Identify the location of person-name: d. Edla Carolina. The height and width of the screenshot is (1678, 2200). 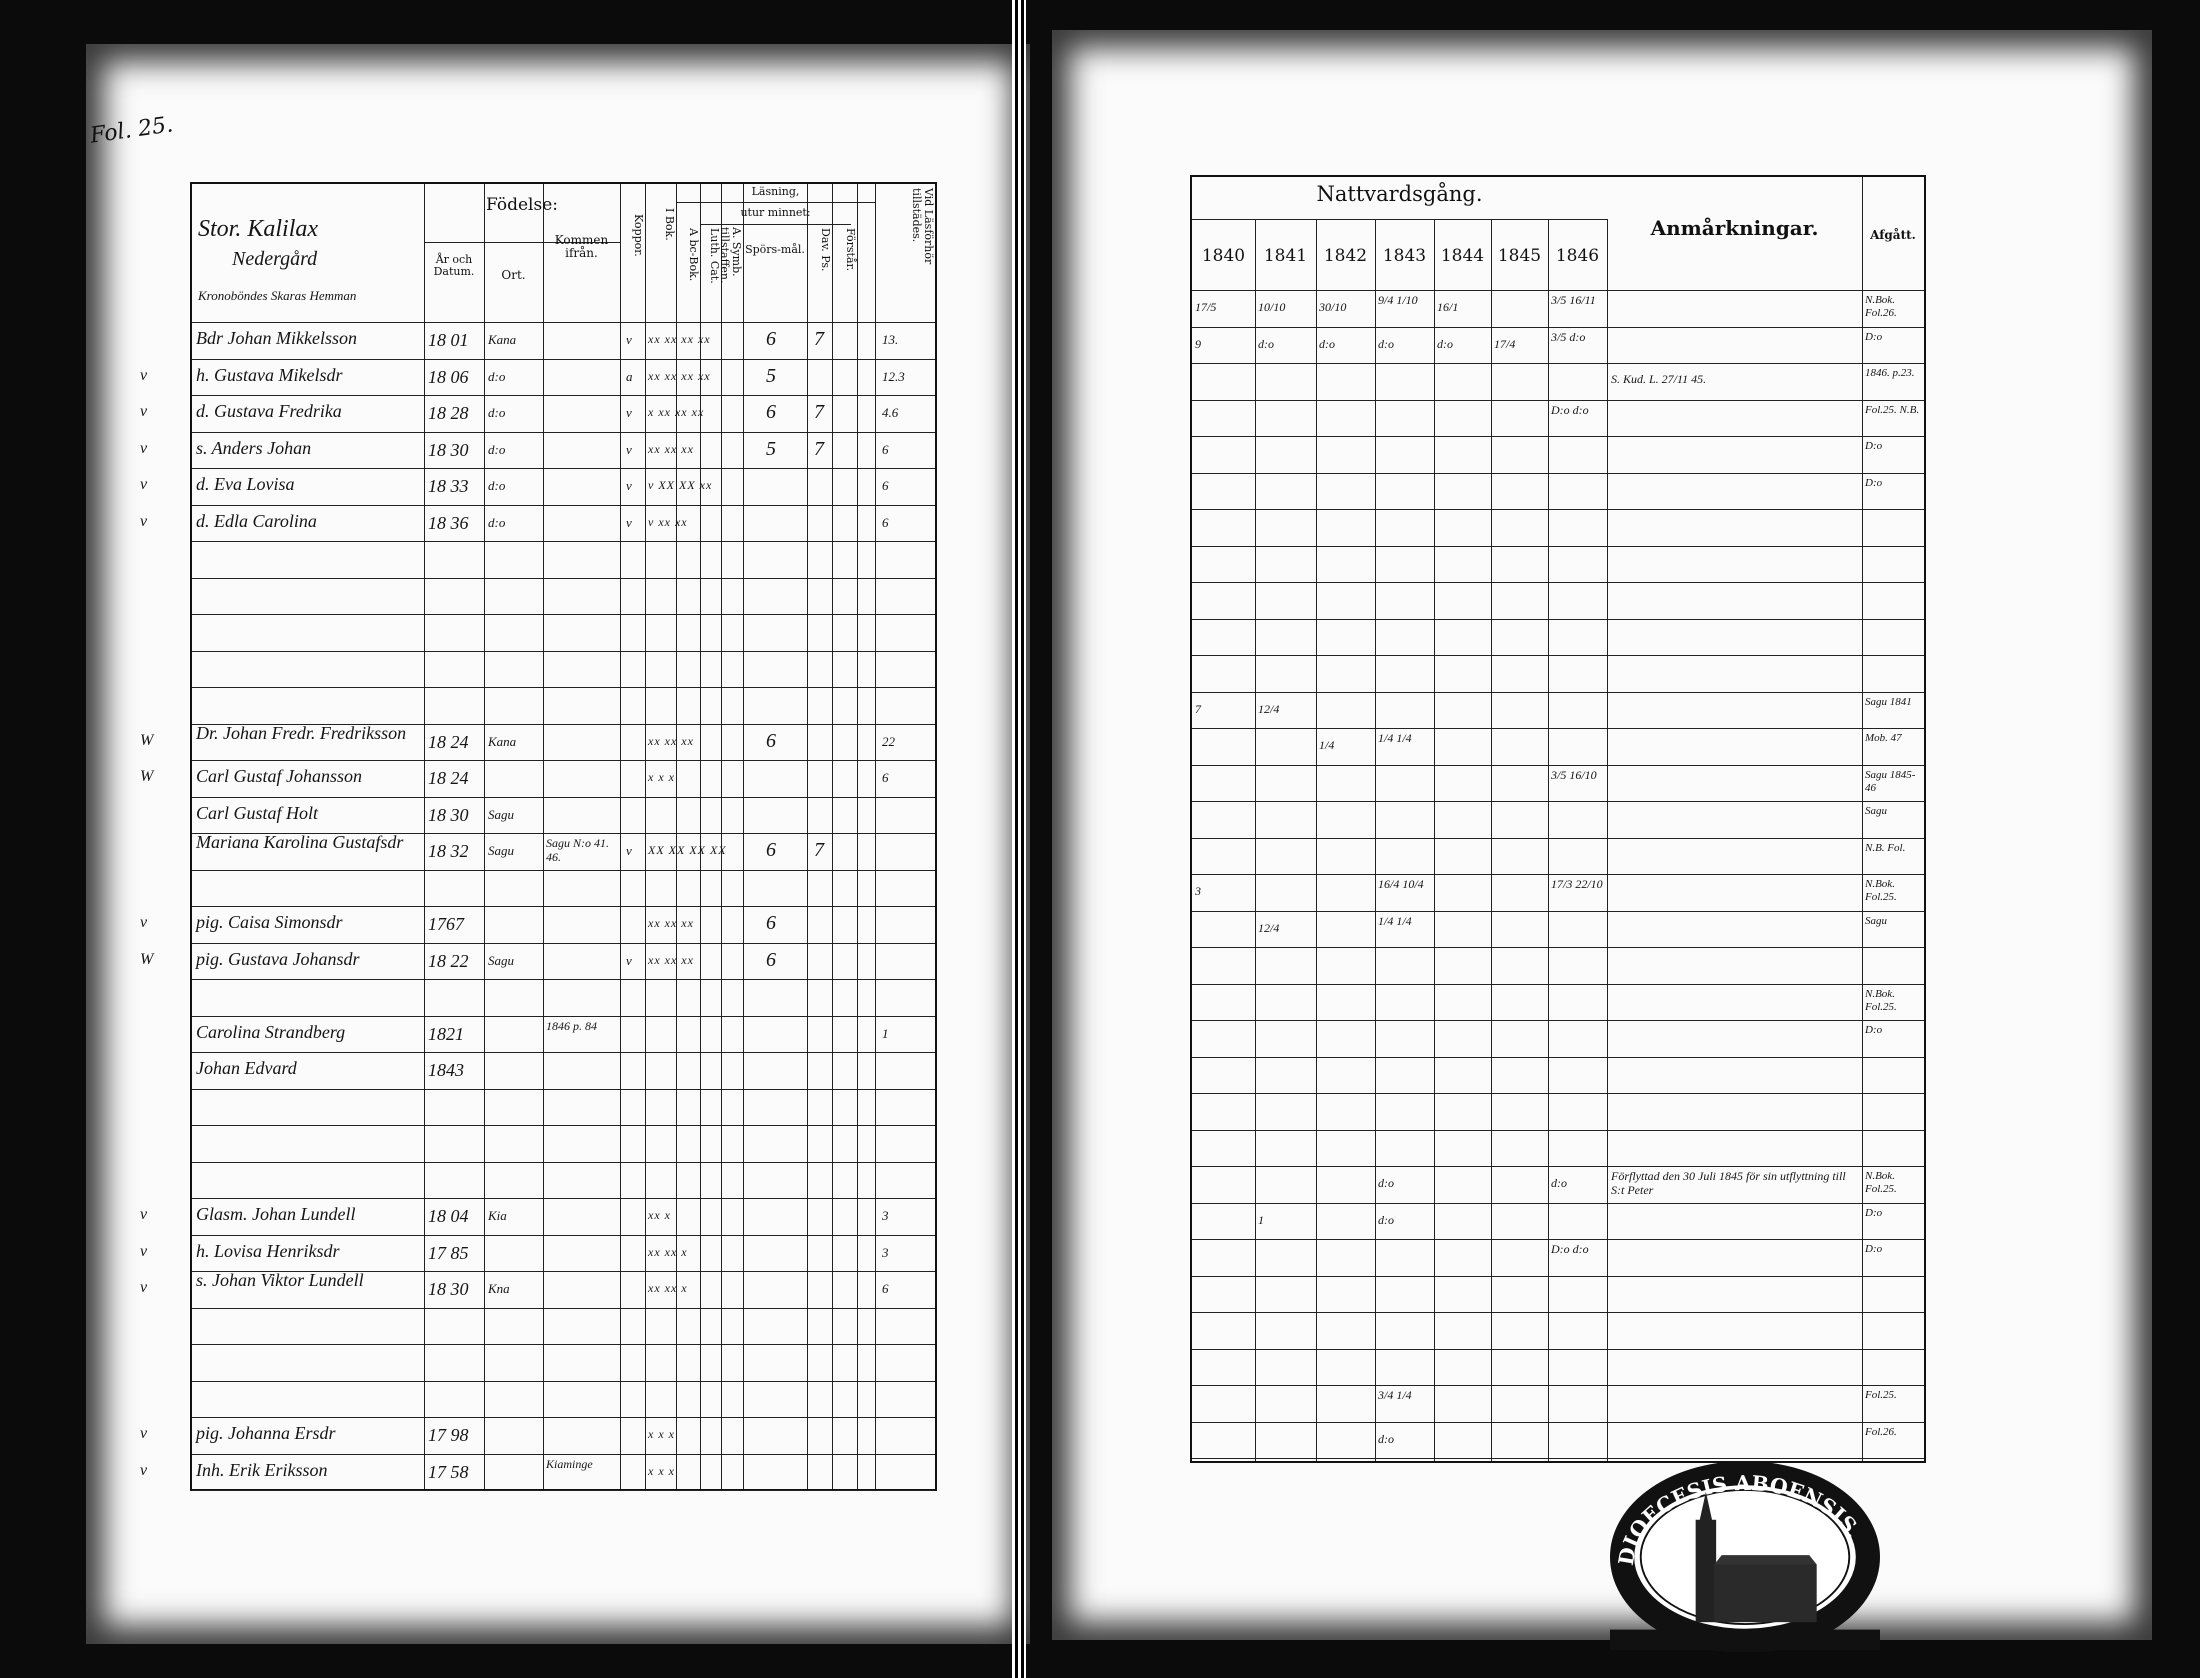
(256, 520).